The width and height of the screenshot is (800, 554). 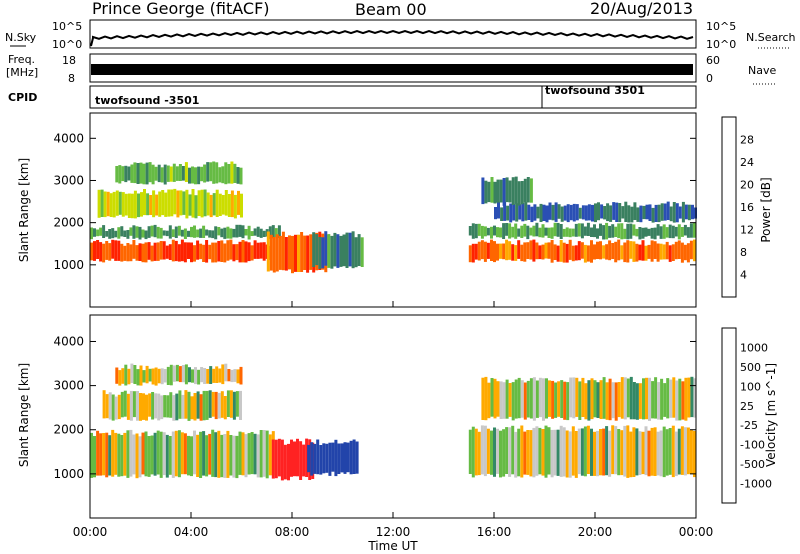 What do you see at coordinates (69, 60) in the screenshot?
I see `freq-tick-top: 18` at bounding box center [69, 60].